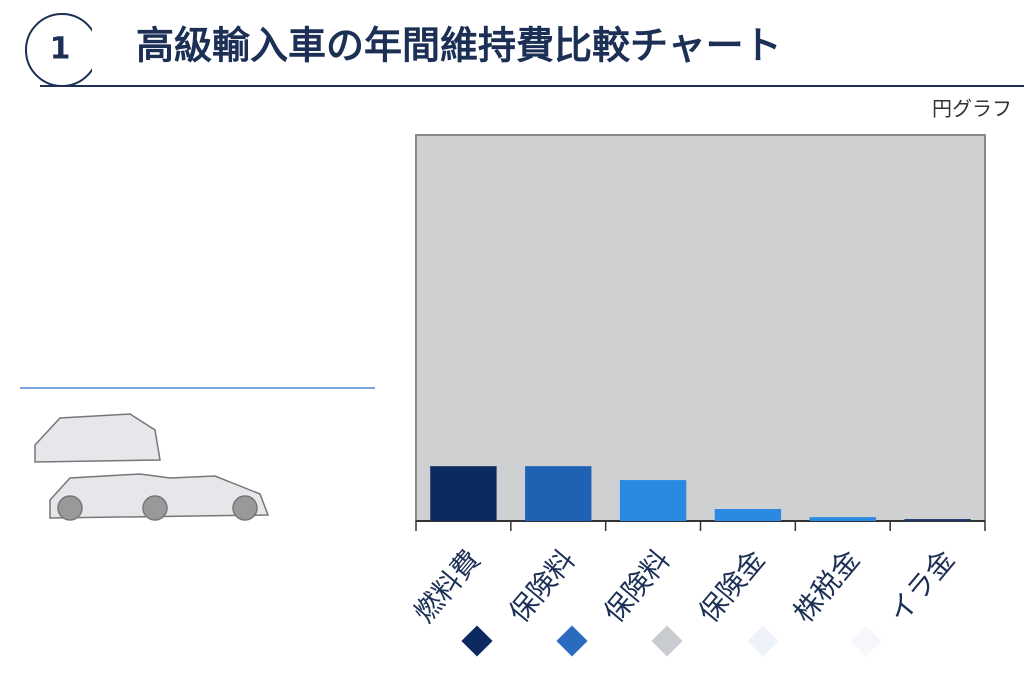 Image resolution: width=1024 pixels, height=692 pixels. I want to click on slide-title: 高級輸入車の年間維持費比較チャート, so click(459, 46).